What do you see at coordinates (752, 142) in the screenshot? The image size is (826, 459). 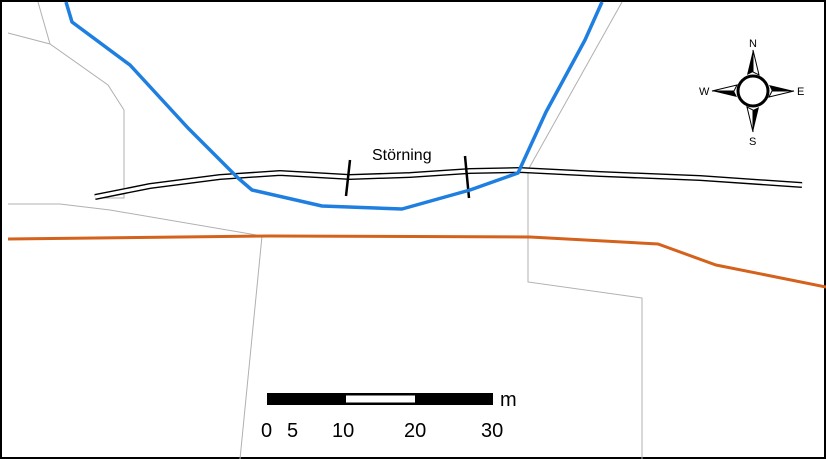 I see `compass-label-south: S` at bounding box center [752, 142].